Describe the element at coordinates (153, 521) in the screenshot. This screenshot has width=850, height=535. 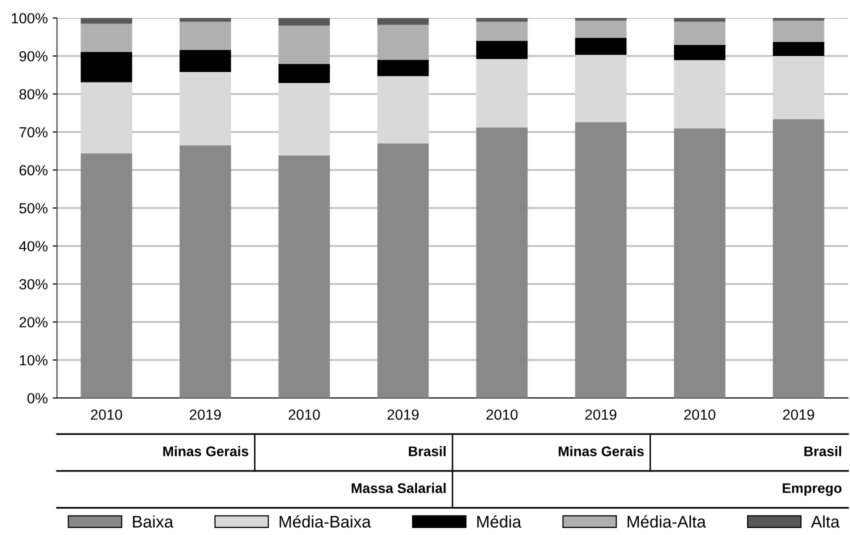
I see `legend-label: Baixa` at that location.